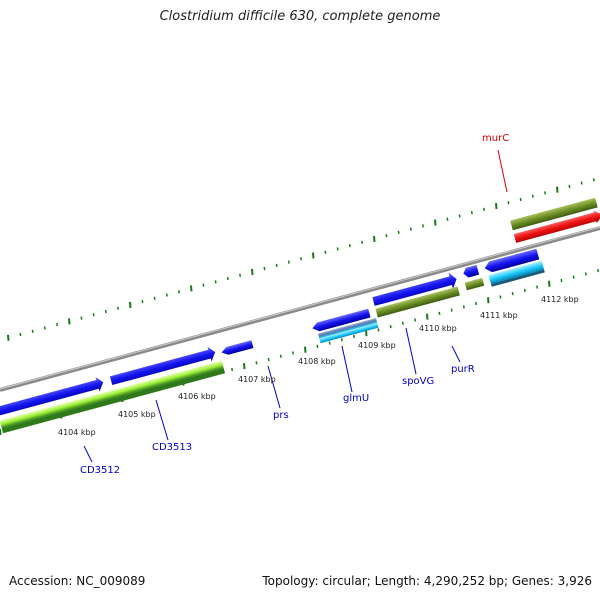 The width and height of the screenshot is (600, 600). What do you see at coordinates (100, 470) in the screenshot?
I see `gene-label-CD3512: CD3512` at bounding box center [100, 470].